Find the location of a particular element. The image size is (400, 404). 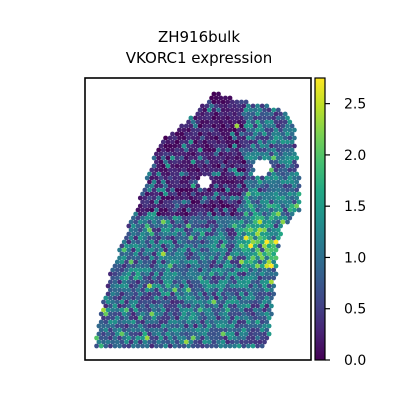

chart-title-line1: ZH916bulk is located at coordinates (199, 37).